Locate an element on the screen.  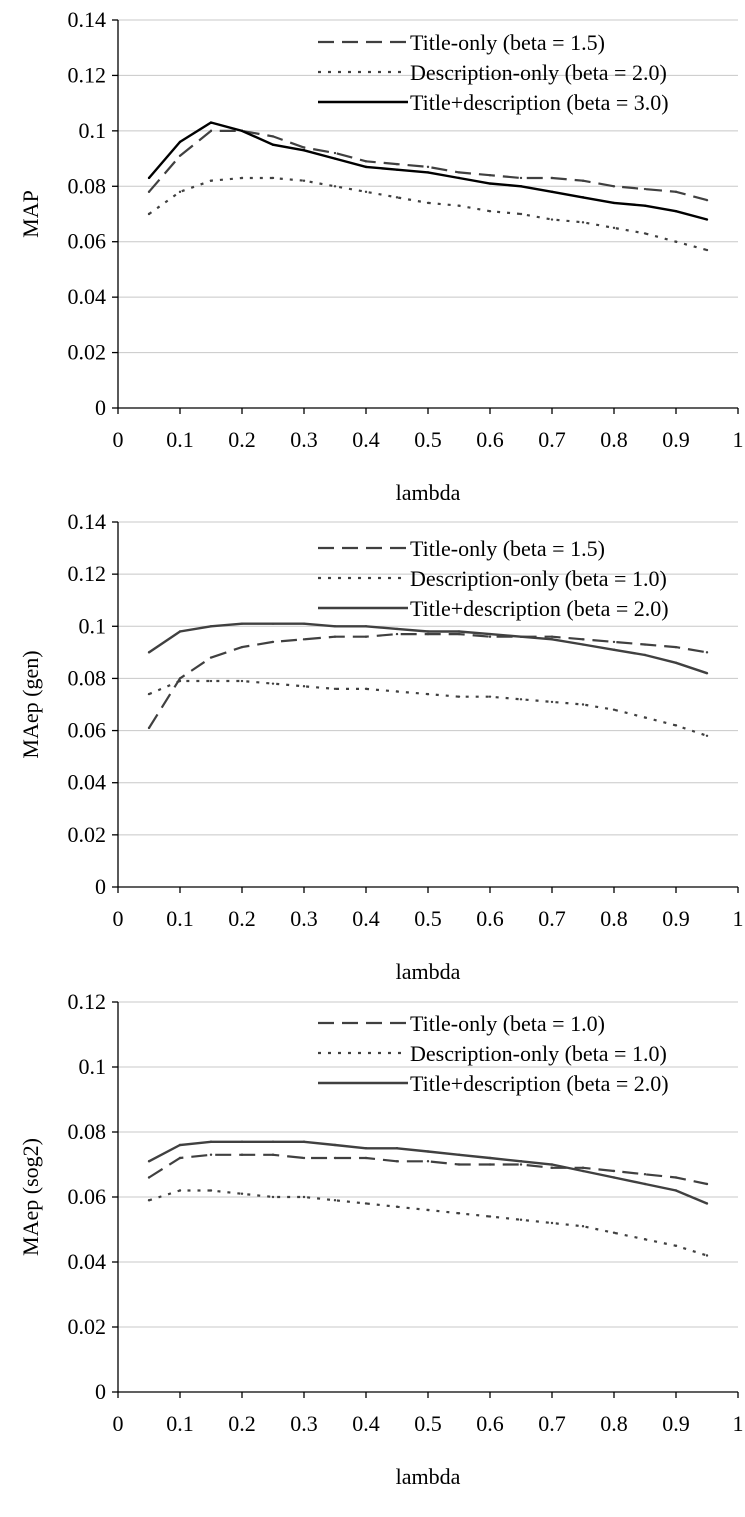
x-tick-label: 0.9 is located at coordinates (676, 918).